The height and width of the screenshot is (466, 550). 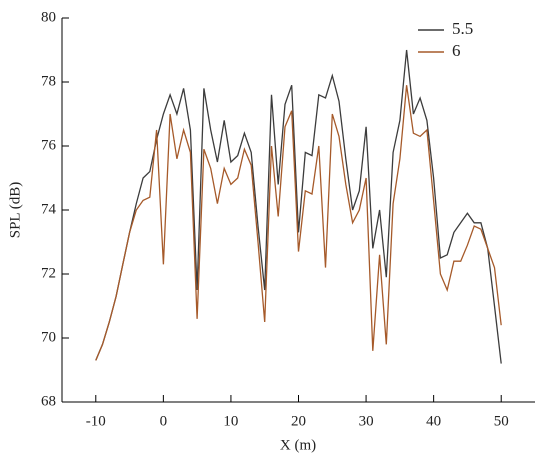 What do you see at coordinates (96, 421) in the screenshot?
I see `x-tick-label: -10` at bounding box center [96, 421].